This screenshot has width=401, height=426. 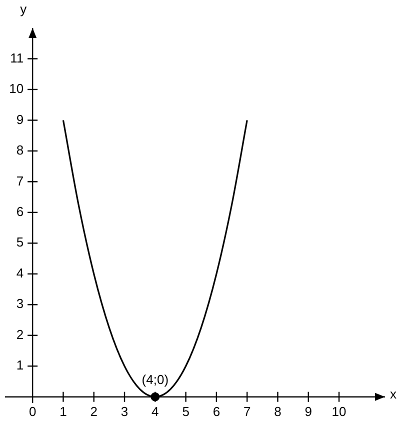 I want to click on y-tick-label: 8, so click(x=20, y=150).